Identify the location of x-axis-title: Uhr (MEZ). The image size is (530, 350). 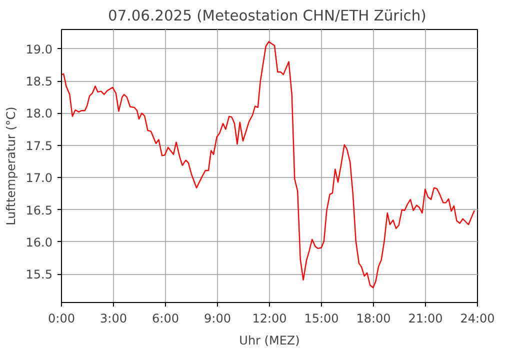
(269, 341).